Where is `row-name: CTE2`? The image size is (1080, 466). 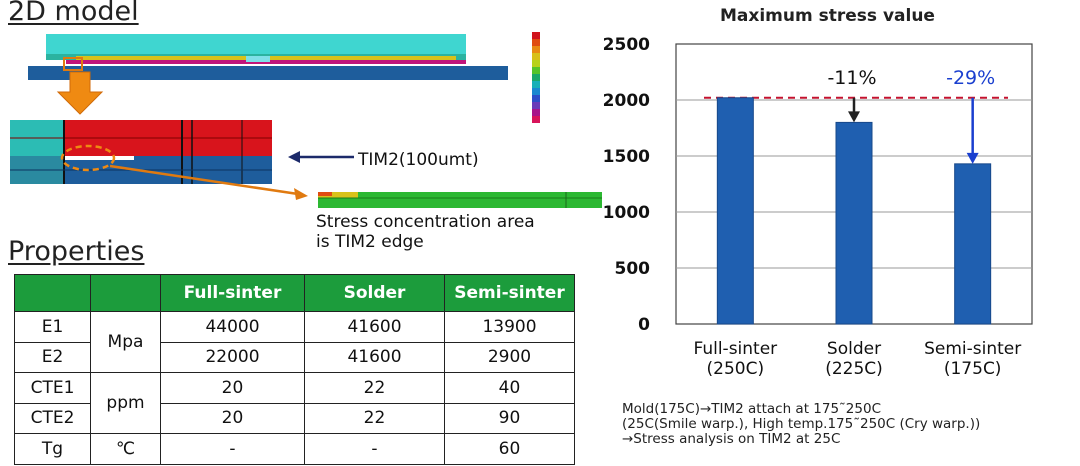 row-name: CTE2 is located at coordinates (52, 418).